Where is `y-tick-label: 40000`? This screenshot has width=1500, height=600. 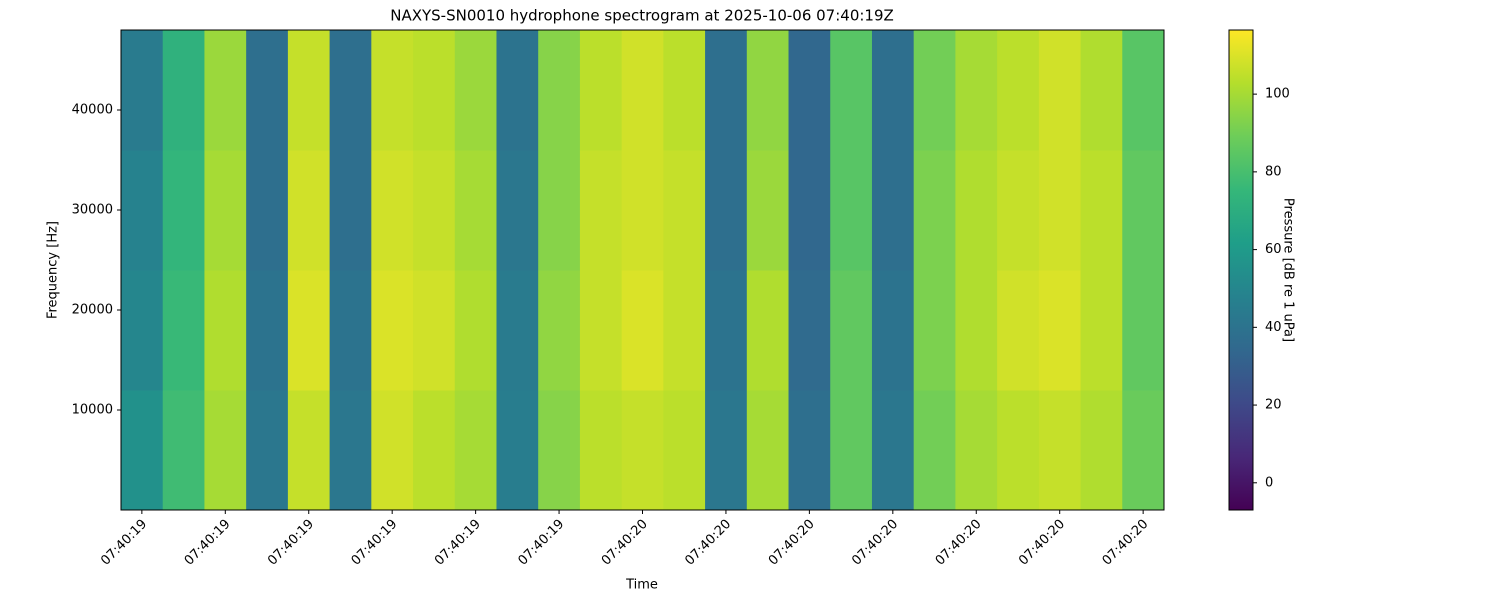
y-tick-label: 40000 is located at coordinates (92, 110).